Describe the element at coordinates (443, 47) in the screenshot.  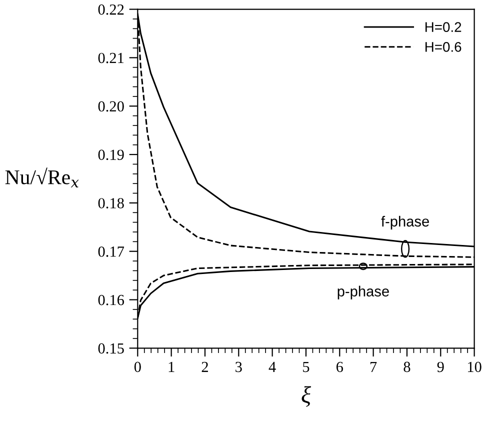
I see `legend-label: H=0.6` at that location.